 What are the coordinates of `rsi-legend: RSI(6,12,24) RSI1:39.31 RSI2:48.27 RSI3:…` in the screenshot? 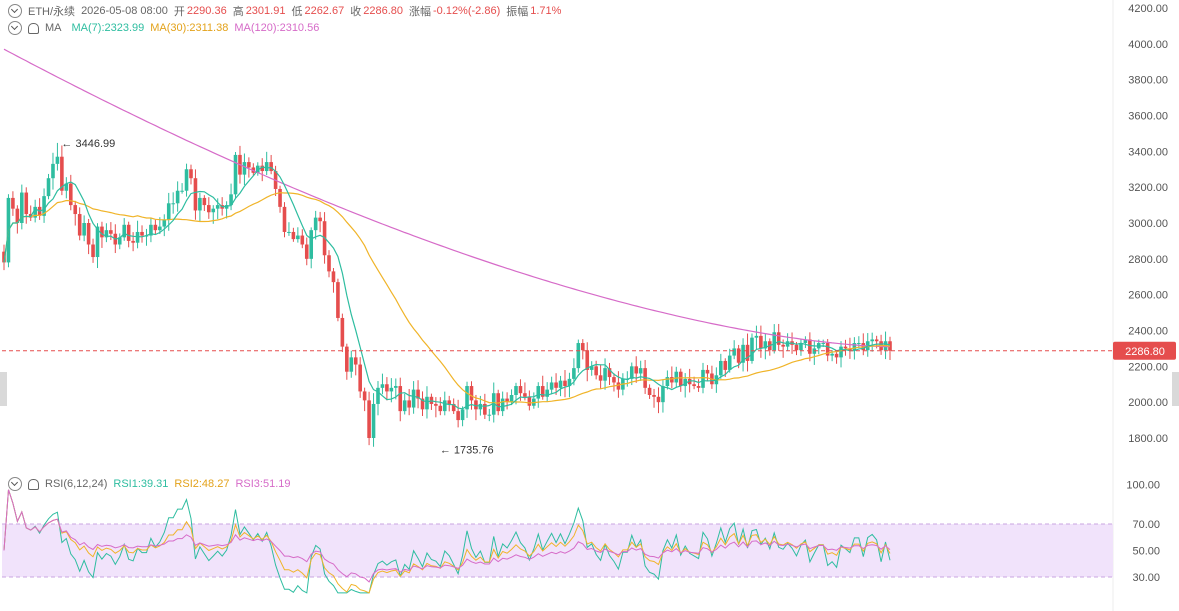 It's located at (152, 484).